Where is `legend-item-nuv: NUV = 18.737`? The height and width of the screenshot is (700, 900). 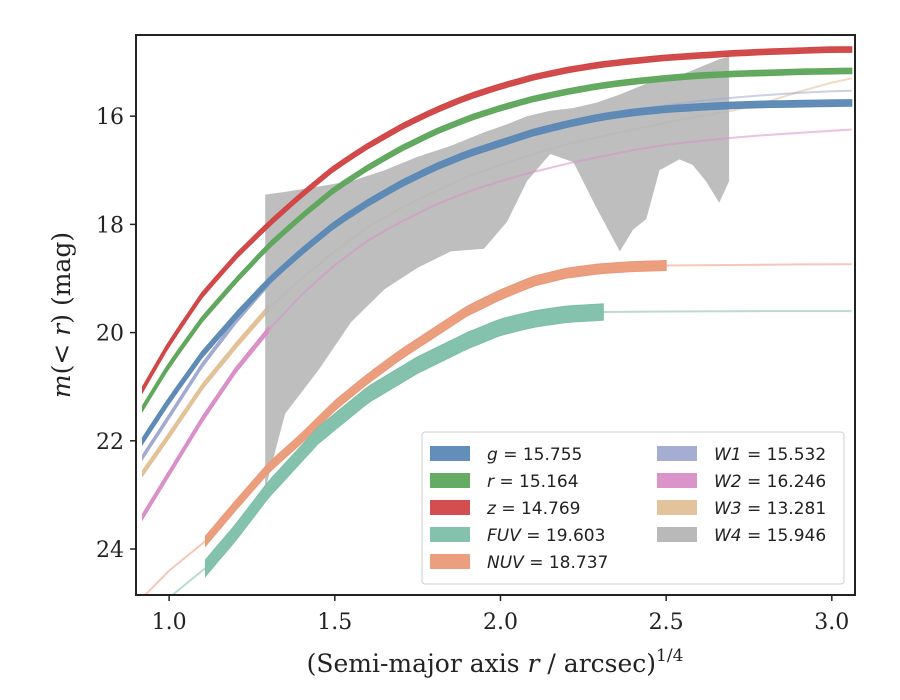
legend-item-nuv: NUV = 18.737 is located at coordinates (519, 563).